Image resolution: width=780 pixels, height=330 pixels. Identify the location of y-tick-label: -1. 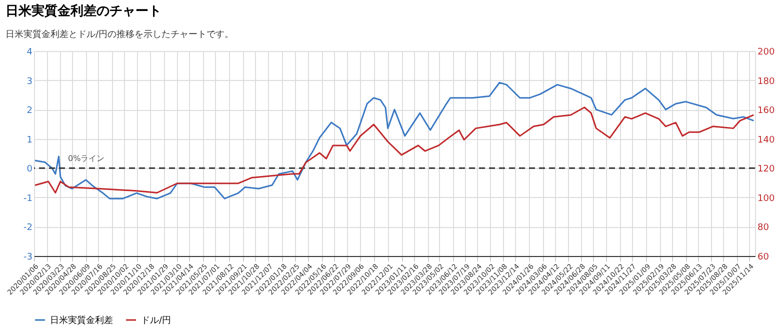
(28, 199).